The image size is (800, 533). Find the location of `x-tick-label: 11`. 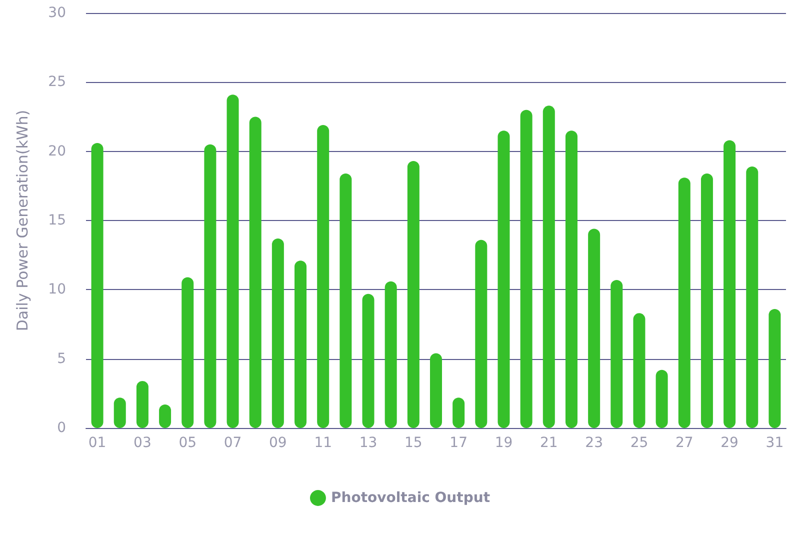

x-tick-label: 11 is located at coordinates (323, 443).